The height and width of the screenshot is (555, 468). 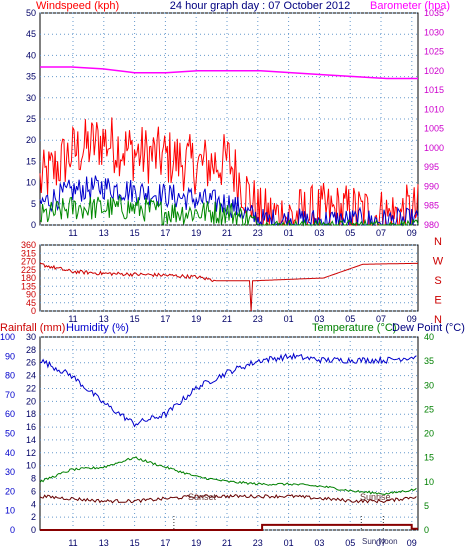 What do you see at coordinates (429, 434) in the screenshot?
I see `y-tick-label-temperature: 20` at bounding box center [429, 434].